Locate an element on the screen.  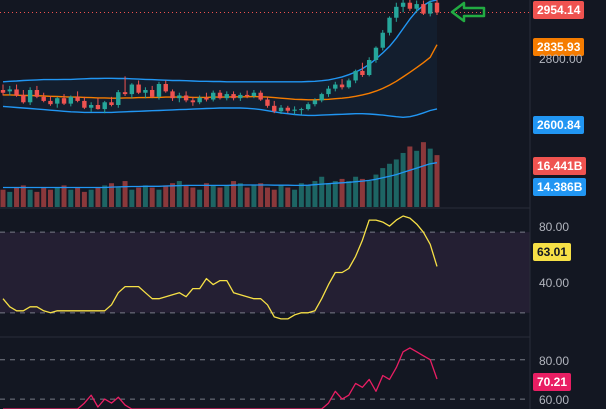
momentum-tick-upper: 80.00 is located at coordinates (554, 361).